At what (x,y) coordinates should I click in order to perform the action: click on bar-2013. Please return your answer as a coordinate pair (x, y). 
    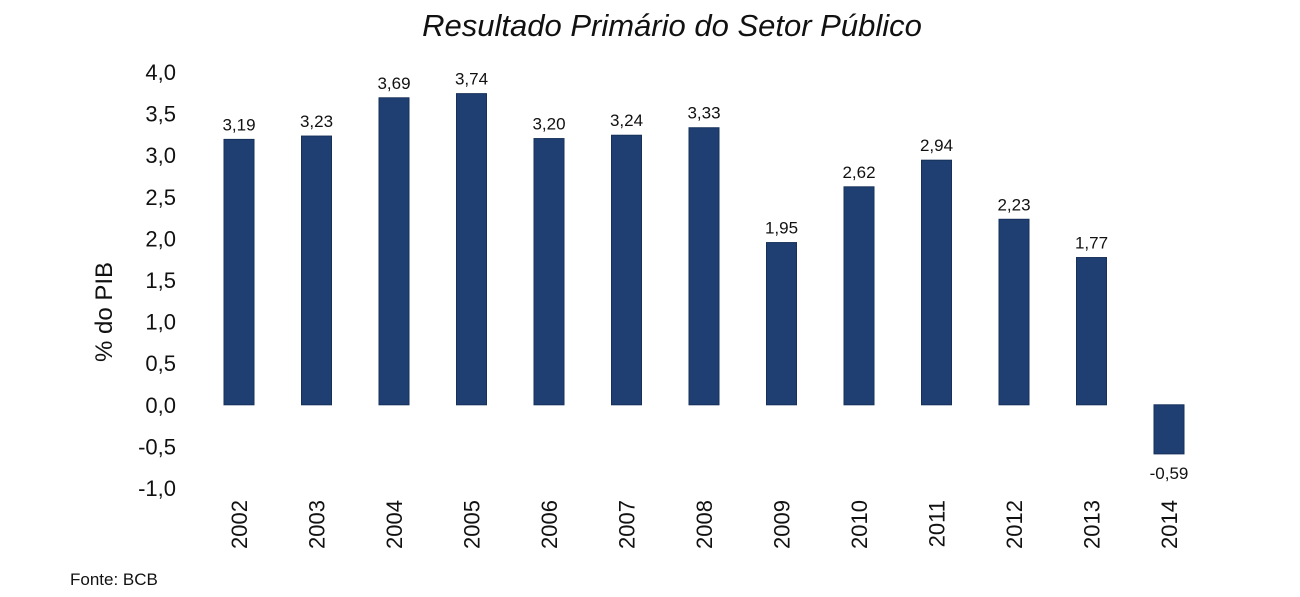
    Looking at the image, I should click on (1091, 331).